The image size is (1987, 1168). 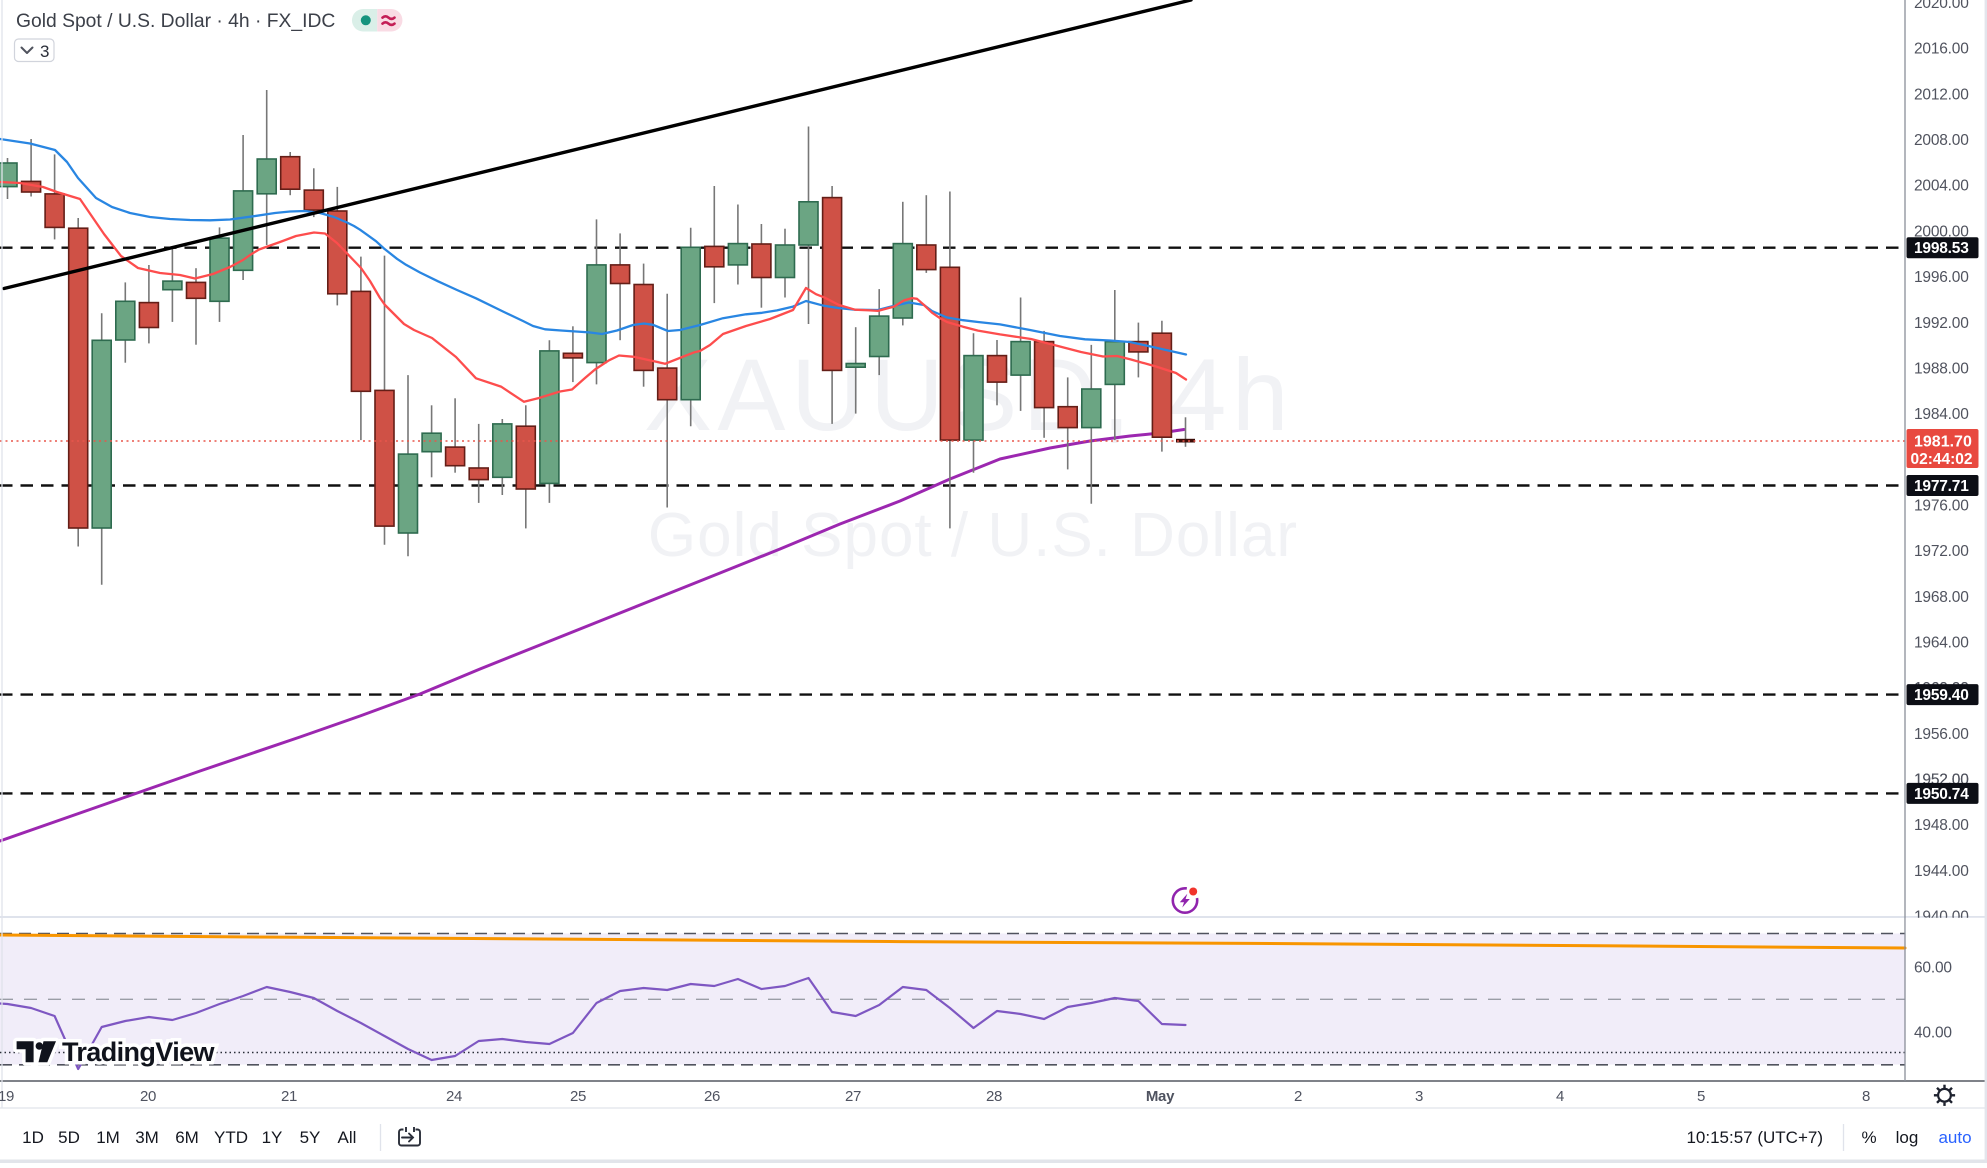 I want to click on svg-text: 6M, so click(x=187, y=1137).